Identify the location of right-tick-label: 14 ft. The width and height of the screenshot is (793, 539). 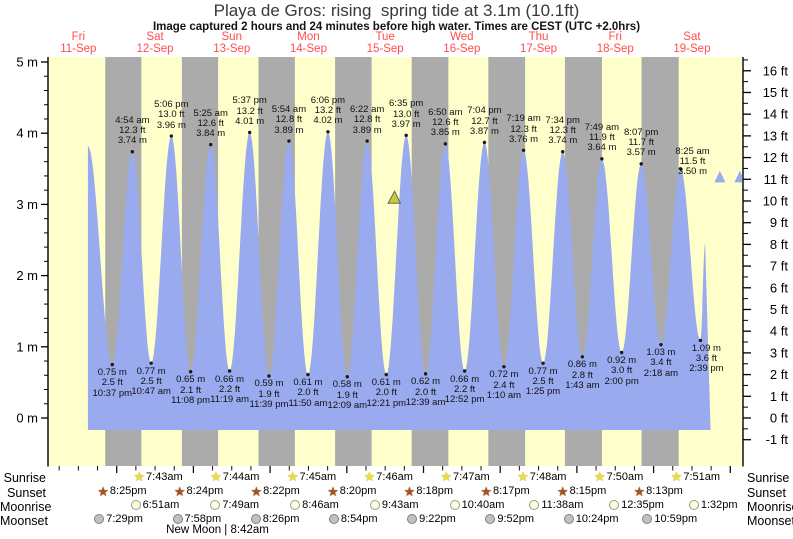
(776, 114).